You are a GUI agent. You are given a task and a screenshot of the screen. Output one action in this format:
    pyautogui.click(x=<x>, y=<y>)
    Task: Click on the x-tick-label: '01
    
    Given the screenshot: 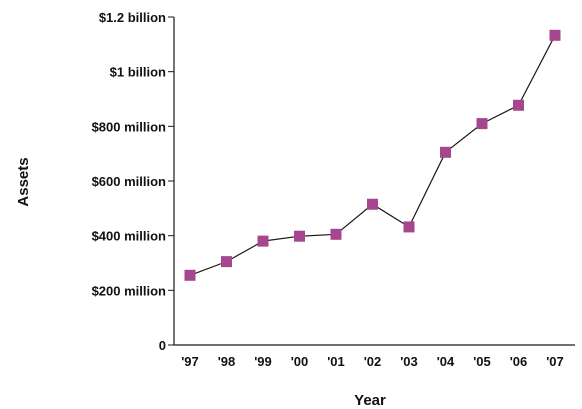 What is the action you would take?
    pyautogui.click(x=336, y=361)
    